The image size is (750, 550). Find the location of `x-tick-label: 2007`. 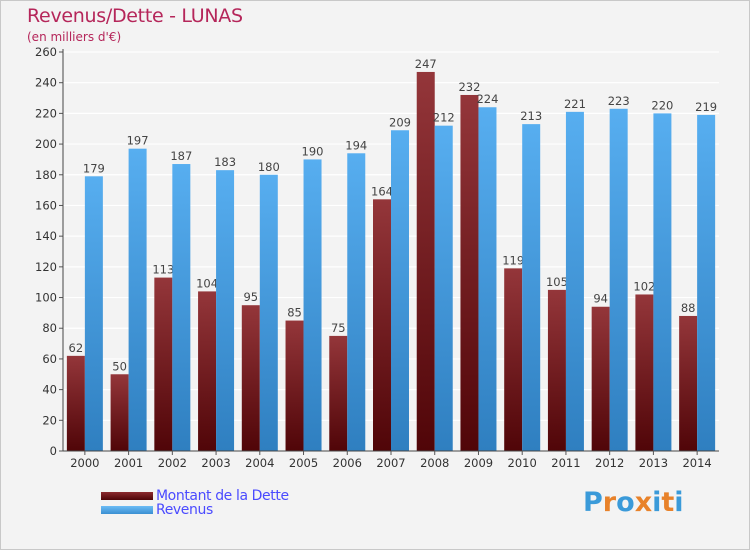

x-tick-label: 2007 is located at coordinates (390, 463).